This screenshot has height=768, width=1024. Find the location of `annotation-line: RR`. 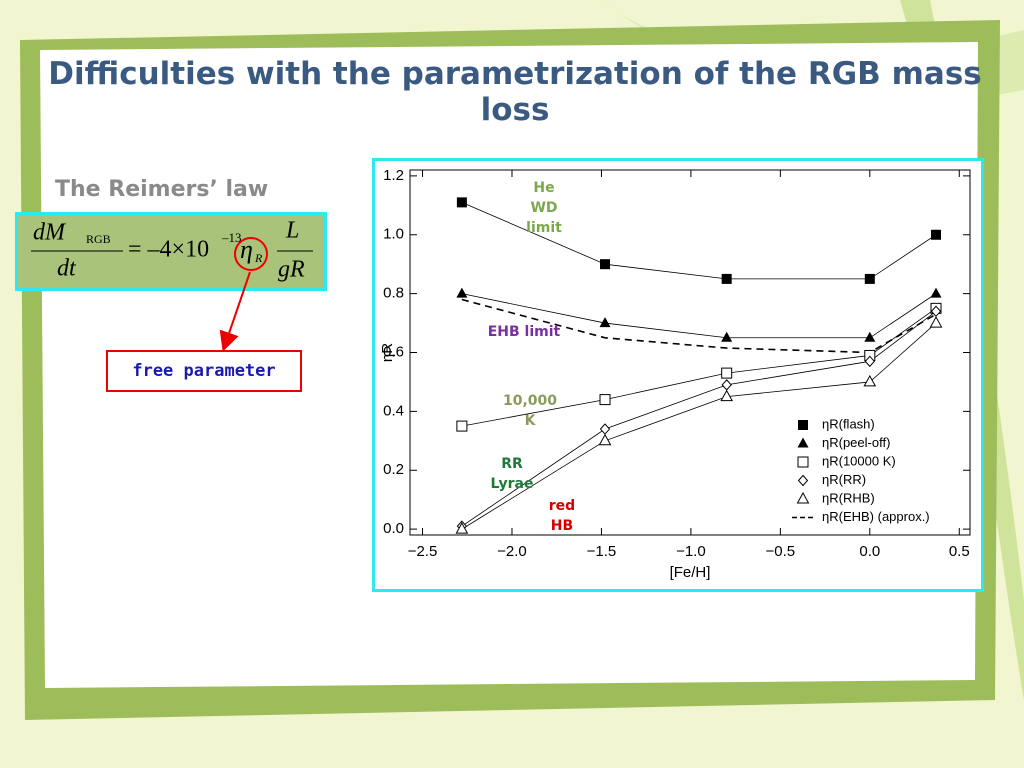

annotation-line: RR is located at coordinates (512, 464).